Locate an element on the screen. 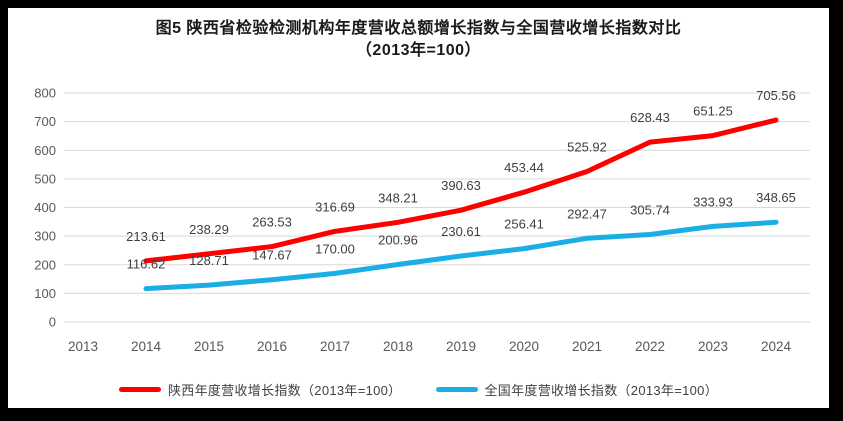 The width and height of the screenshot is (843, 421). x-axis-tick-label: 2019 is located at coordinates (461, 346).